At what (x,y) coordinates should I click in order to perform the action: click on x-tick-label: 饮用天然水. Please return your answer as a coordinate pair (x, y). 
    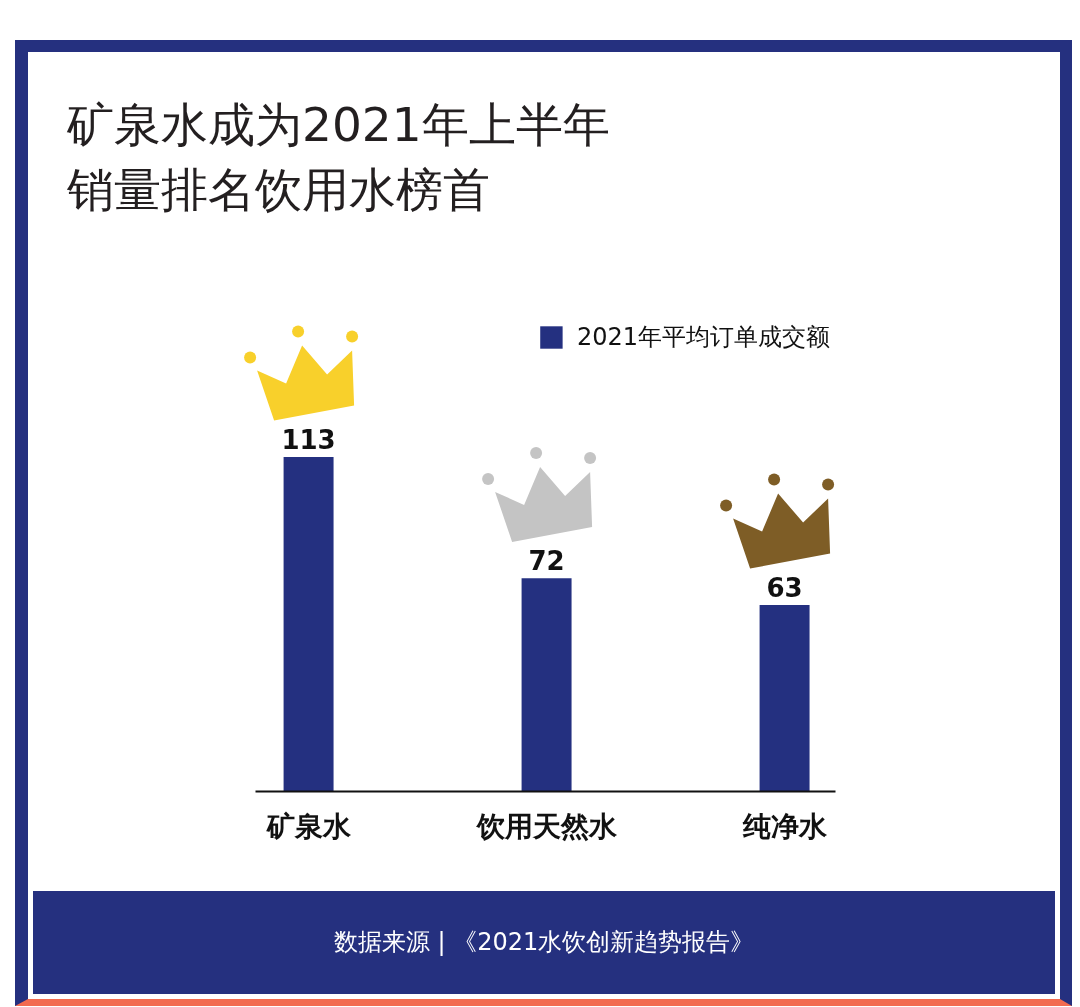
    Looking at the image, I should click on (546, 826).